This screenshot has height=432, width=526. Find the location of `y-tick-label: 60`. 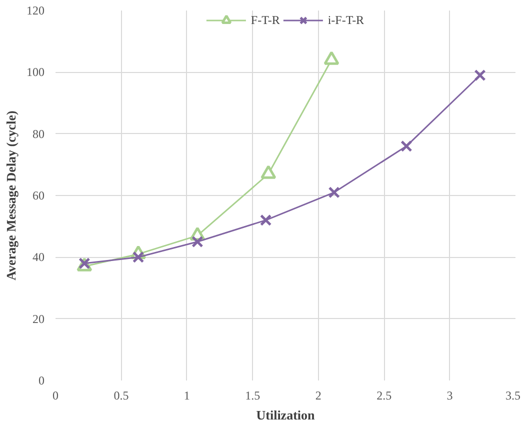

y-tick-label: 60 is located at coordinates (38, 195).